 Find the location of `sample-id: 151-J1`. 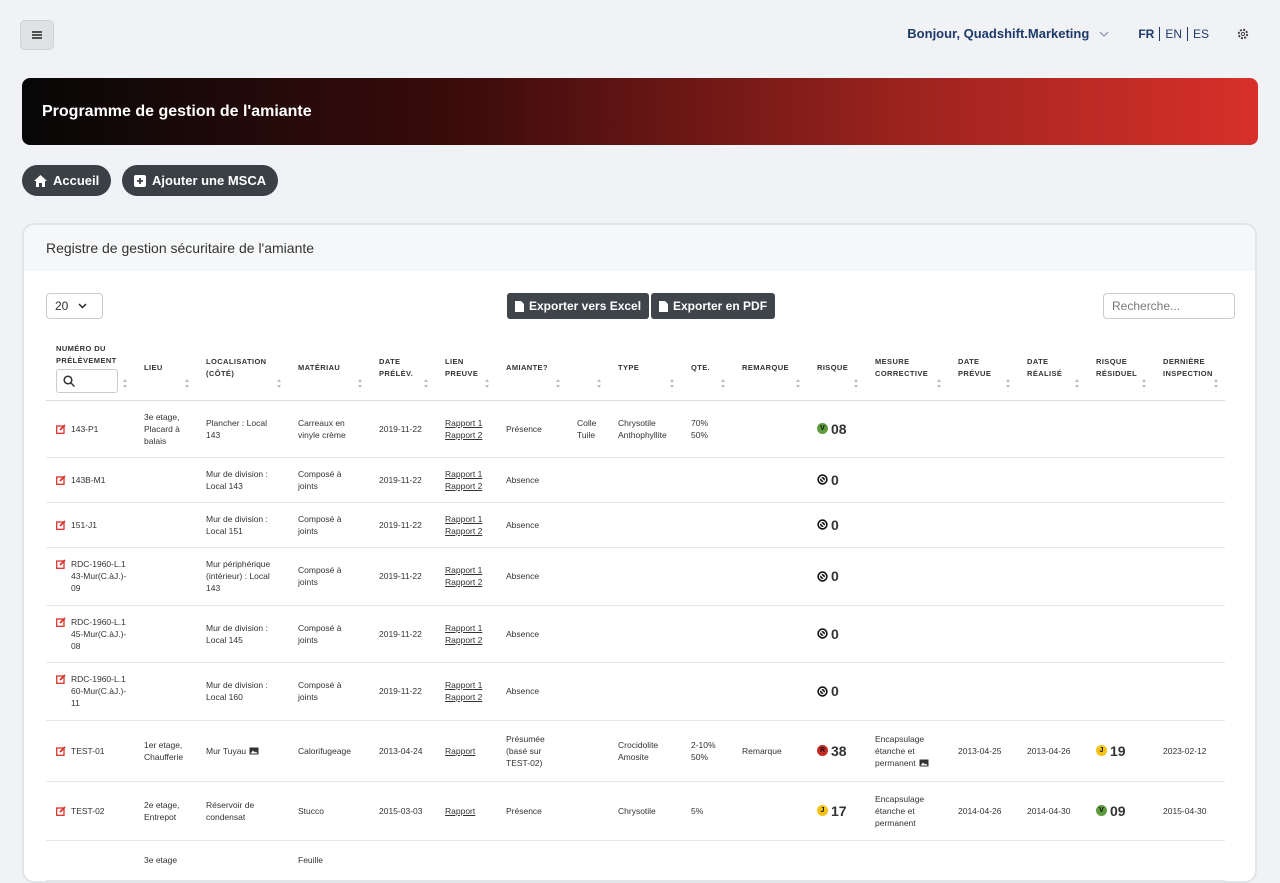

sample-id: 151-J1 is located at coordinates (92, 525).